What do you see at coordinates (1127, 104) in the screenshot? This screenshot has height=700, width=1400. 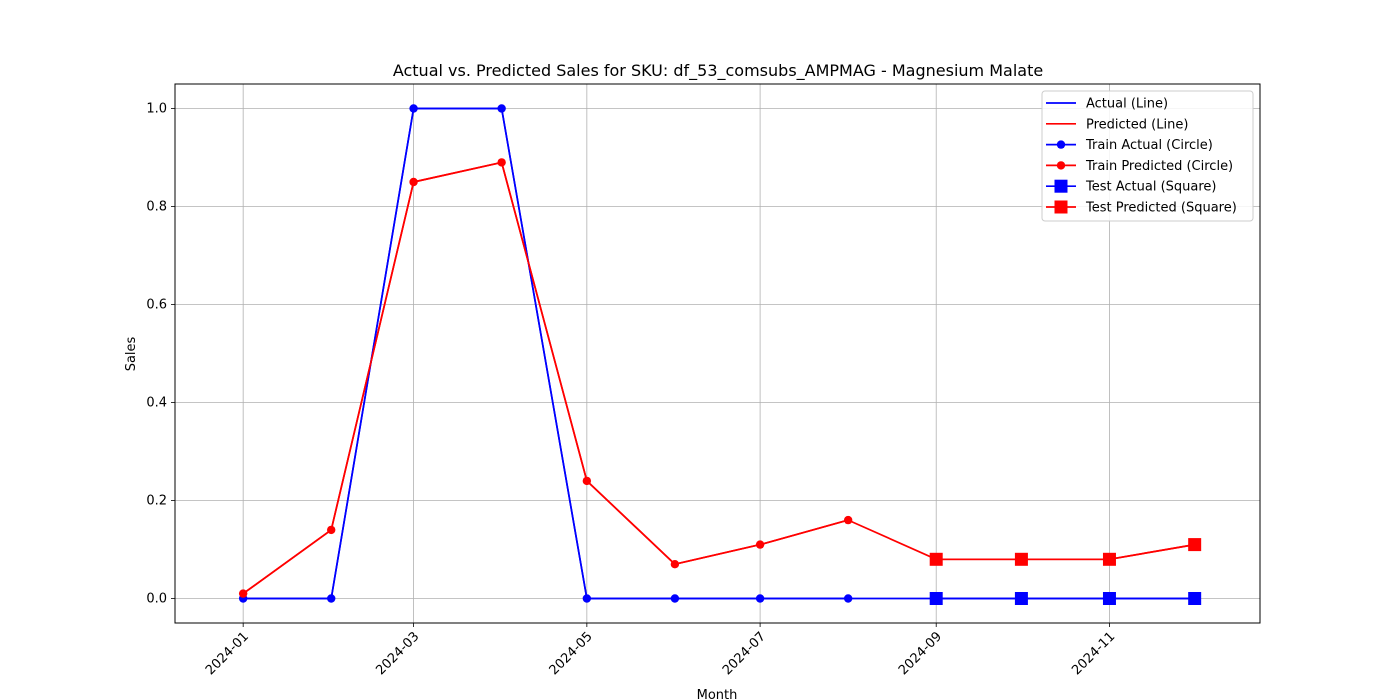 I see `legend-label: Actual (Line)` at bounding box center [1127, 104].